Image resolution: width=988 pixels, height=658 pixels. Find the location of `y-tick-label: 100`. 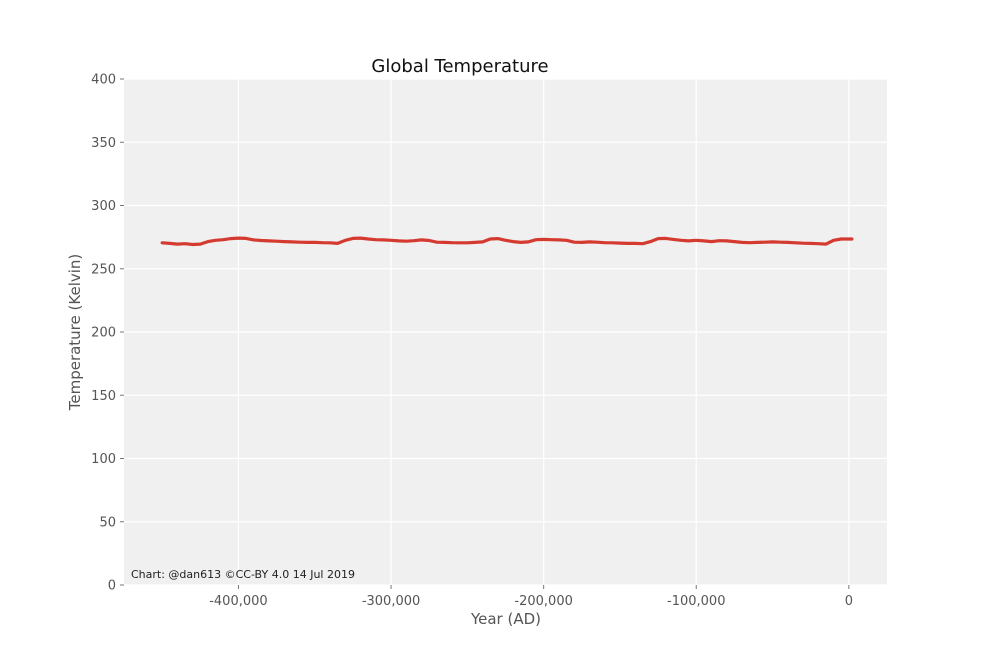

y-tick-label: 100 is located at coordinates (103, 459).